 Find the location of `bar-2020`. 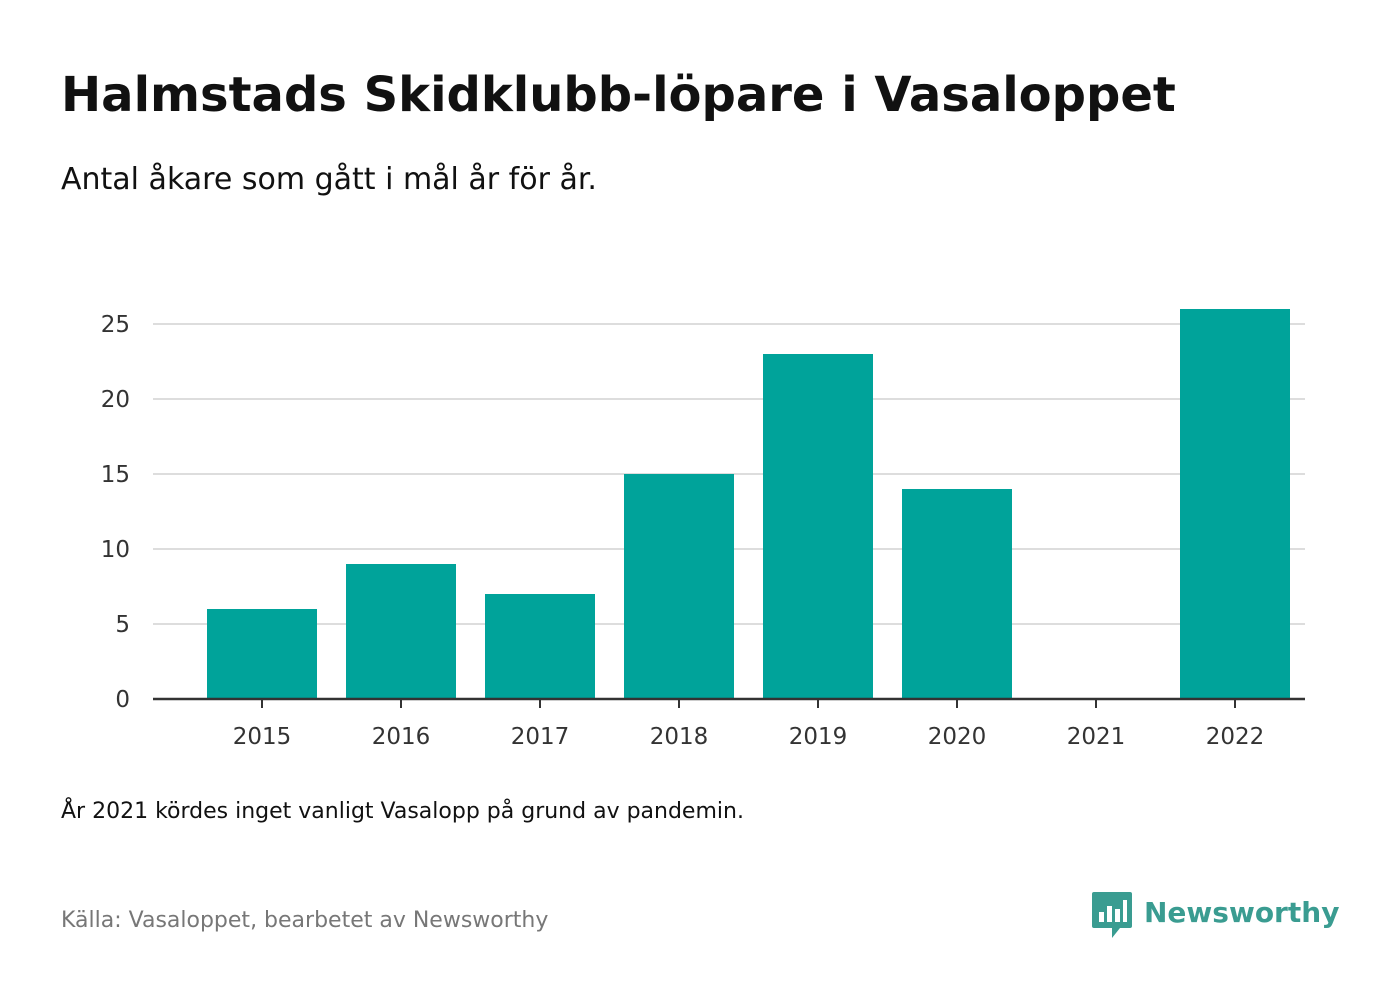

bar-2020 is located at coordinates (957, 594).